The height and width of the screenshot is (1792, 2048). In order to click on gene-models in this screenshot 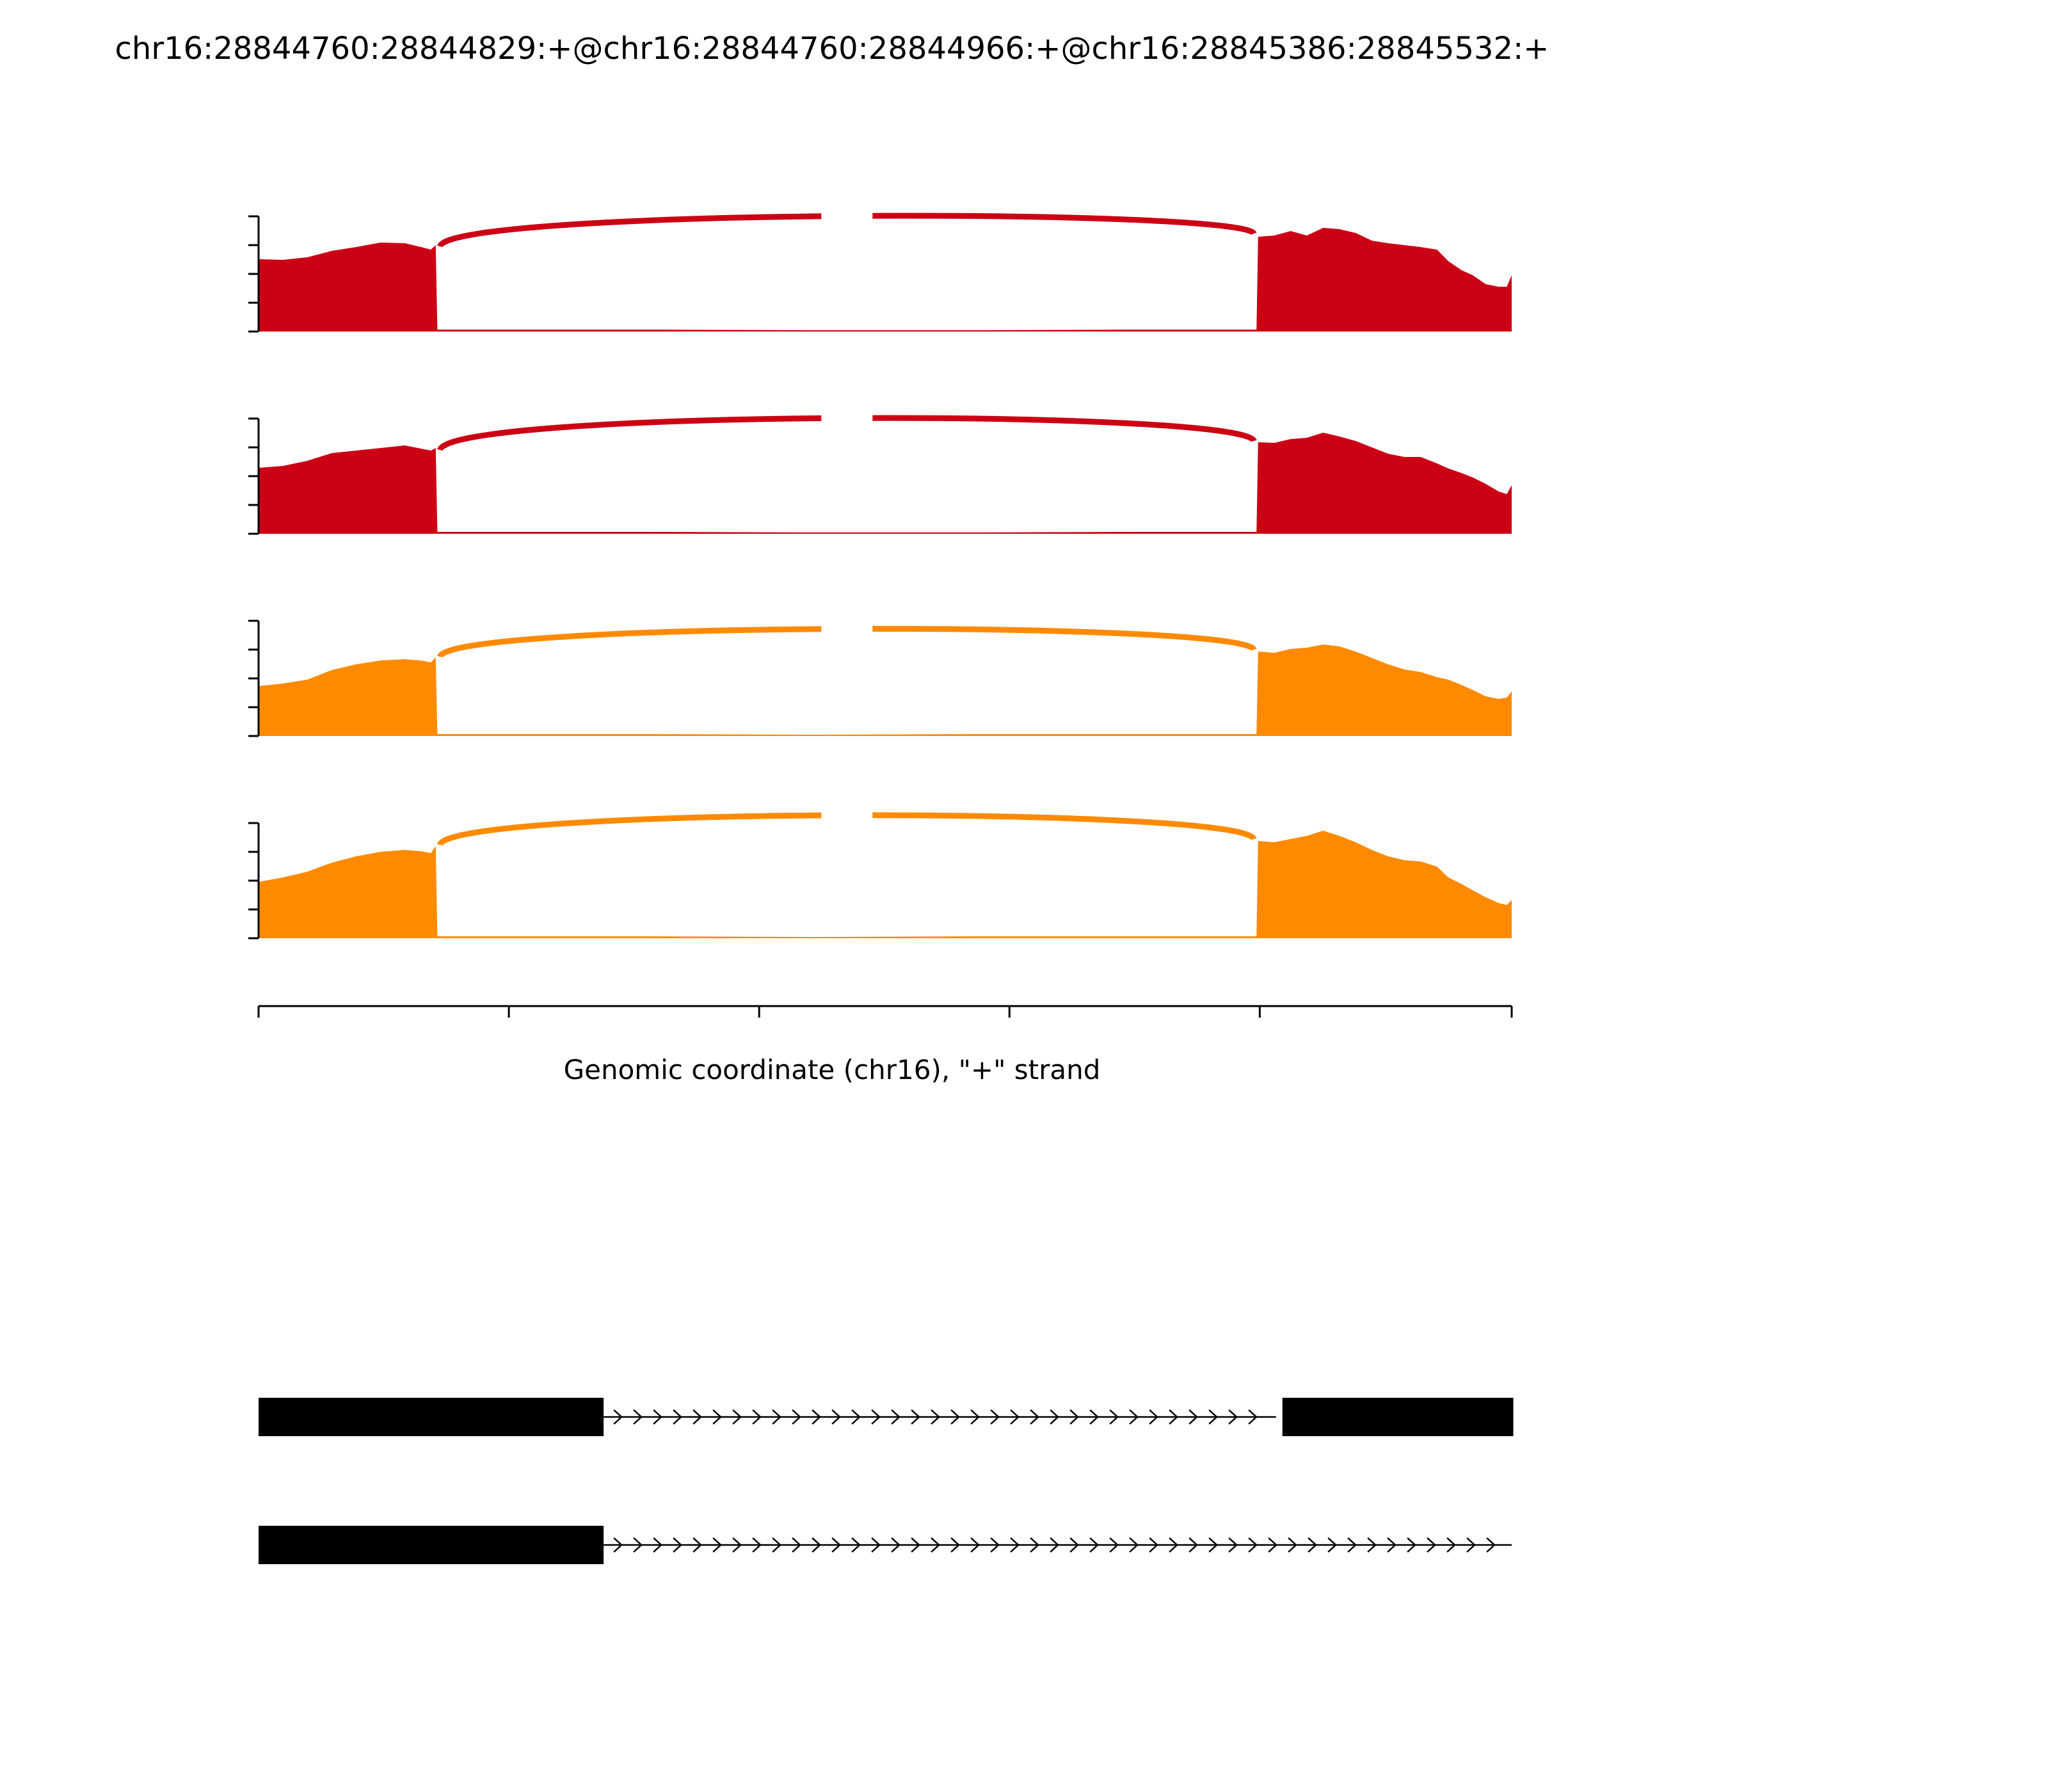, I will do `click(886, 1481)`.